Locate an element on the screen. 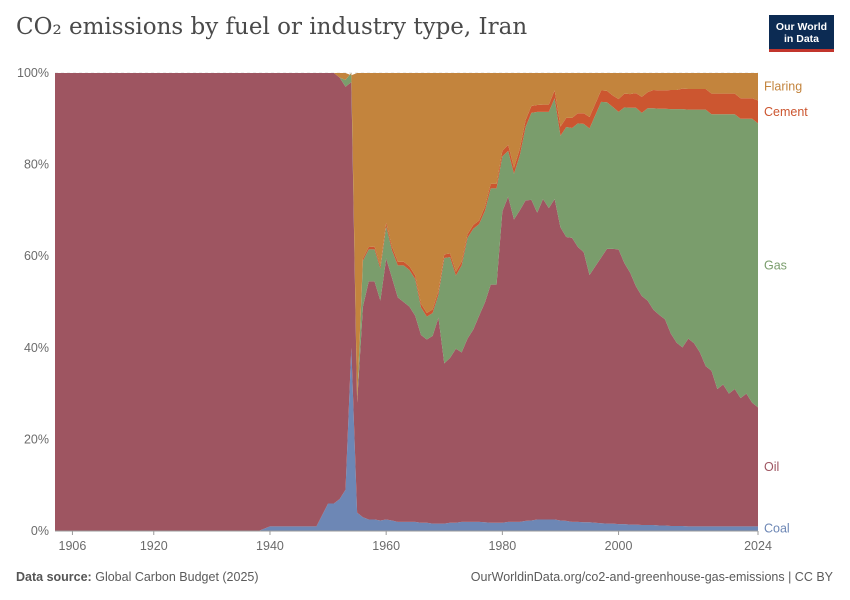 The image size is (850, 600). x-tick-label-1920: 1920 is located at coordinates (154, 546).